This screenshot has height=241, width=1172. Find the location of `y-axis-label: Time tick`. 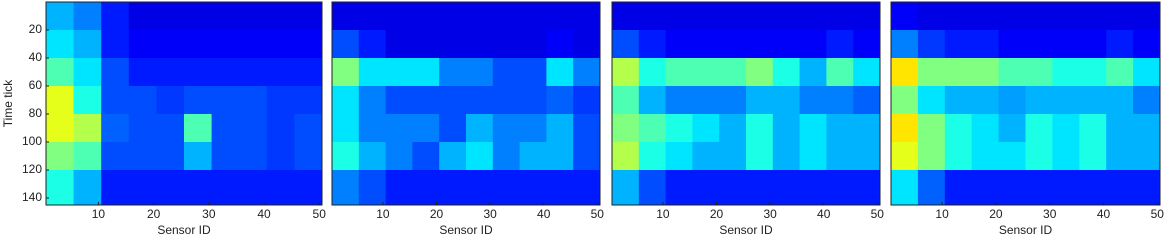

y-axis-label: Time tick is located at coordinates (8, 103).